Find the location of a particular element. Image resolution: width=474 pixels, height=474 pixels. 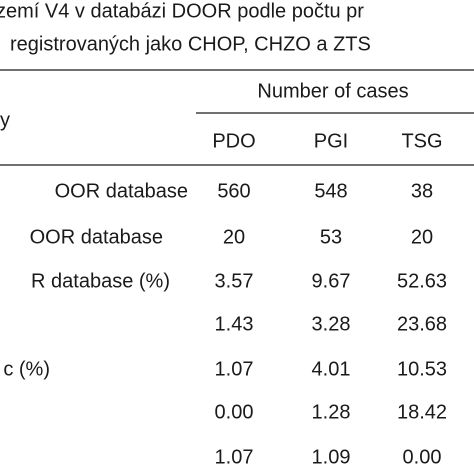

column-header: PDO is located at coordinates (233, 141).